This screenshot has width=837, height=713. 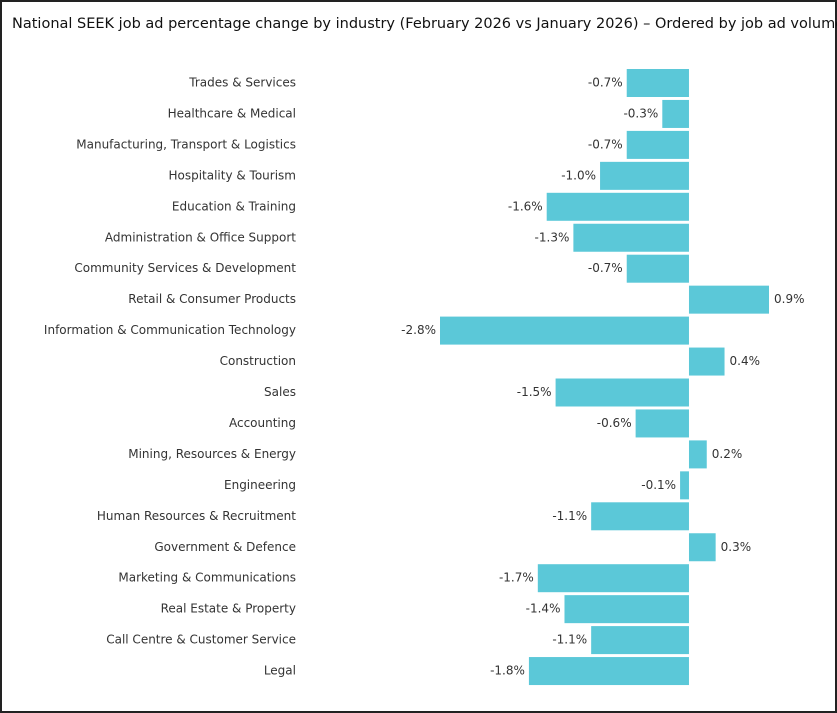 What do you see at coordinates (186, 144) in the screenshot?
I see `category-label: Manufacturing, Transport & Logistics` at bounding box center [186, 144].